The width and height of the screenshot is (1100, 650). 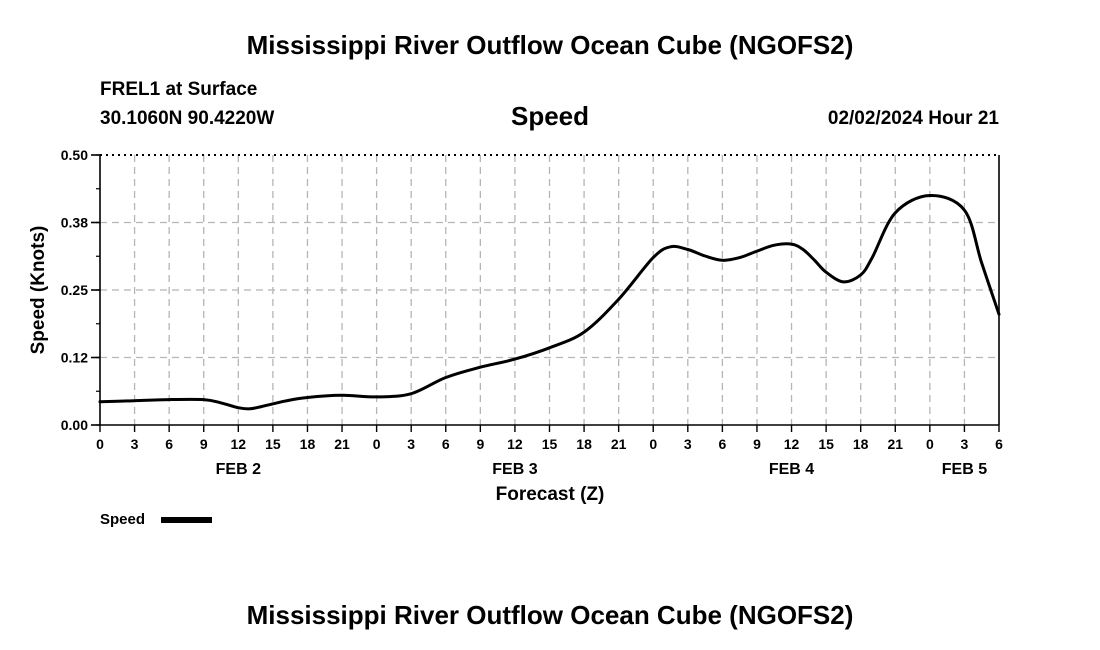 What do you see at coordinates (74, 290) in the screenshot?
I see `y-tick-label: 0.25` at bounding box center [74, 290].